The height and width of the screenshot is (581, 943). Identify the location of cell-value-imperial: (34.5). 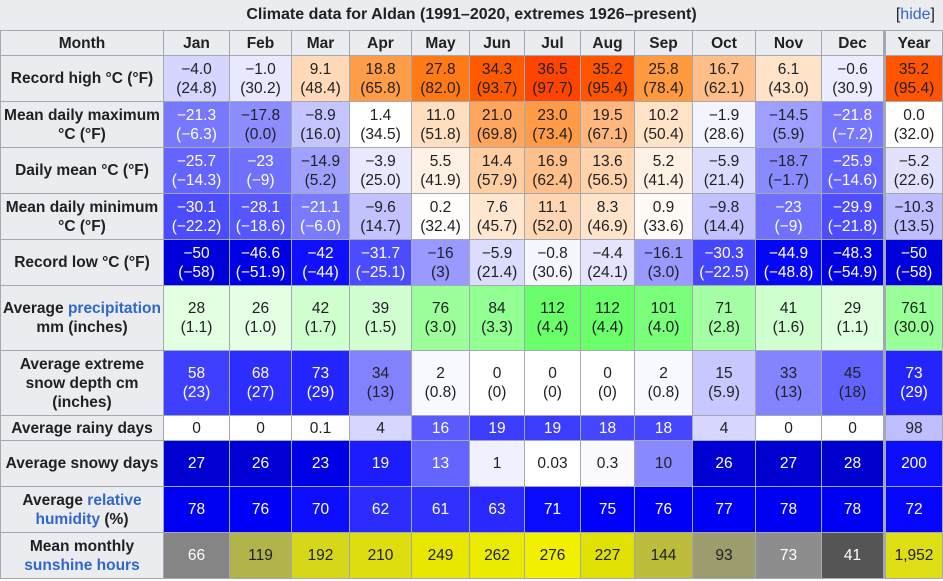
(380, 134).